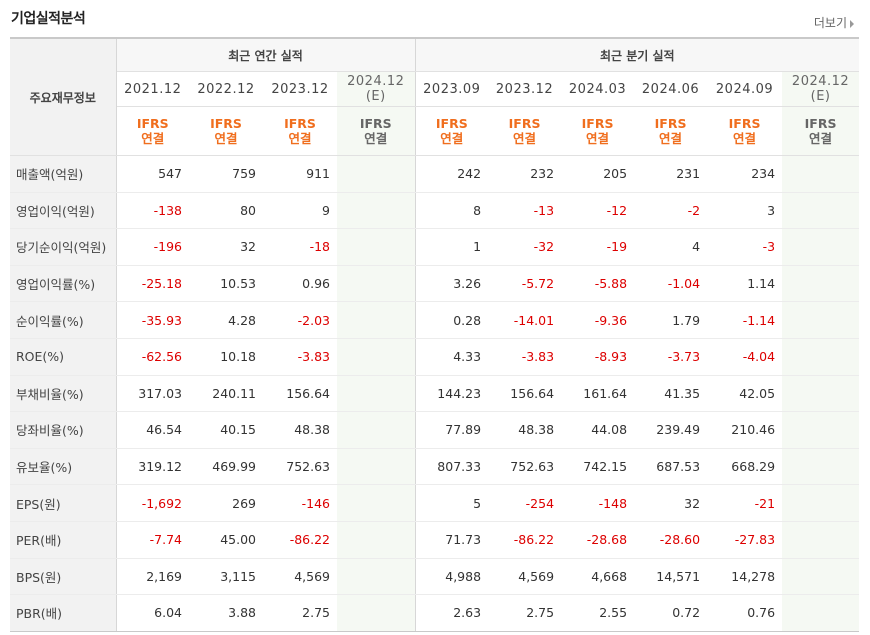  I want to click on period-header: 2024.12 (E), so click(821, 89).